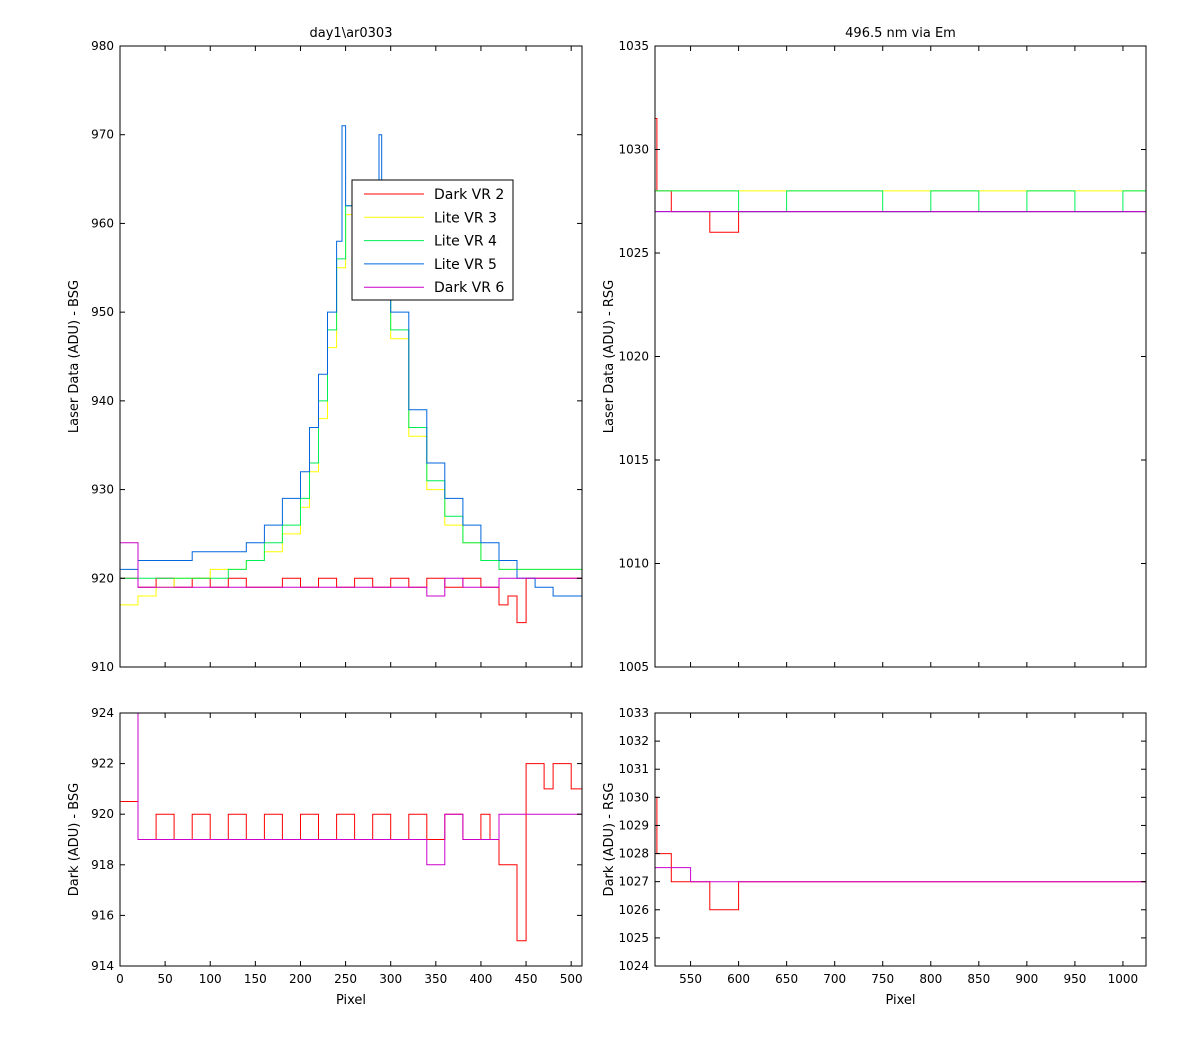 The height and width of the screenshot is (1050, 1200). I want to click on y-tick-label: 980, so click(102, 46).